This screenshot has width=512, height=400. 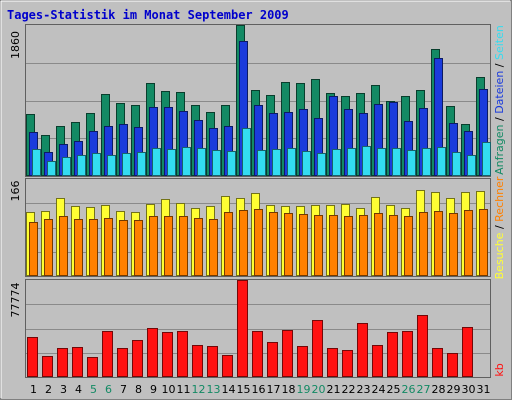 I want to click on day-label-13: 13, so click(x=214, y=389).